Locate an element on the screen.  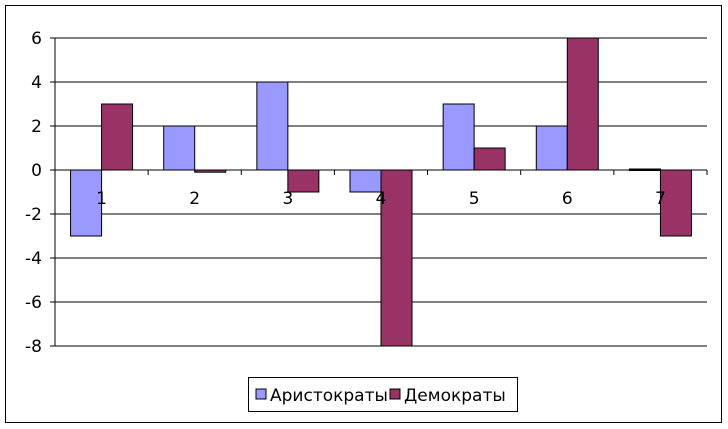
y-tick-label: -2 is located at coordinates (33, 215).